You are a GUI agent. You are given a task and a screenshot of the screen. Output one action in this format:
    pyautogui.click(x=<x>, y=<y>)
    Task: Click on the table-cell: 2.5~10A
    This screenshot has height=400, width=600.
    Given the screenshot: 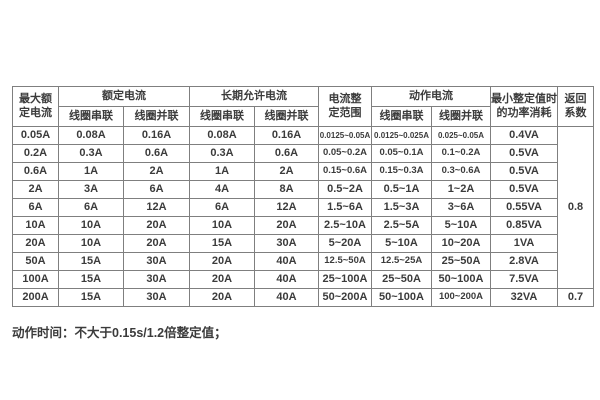 What is the action you would take?
    pyautogui.click(x=345, y=225)
    